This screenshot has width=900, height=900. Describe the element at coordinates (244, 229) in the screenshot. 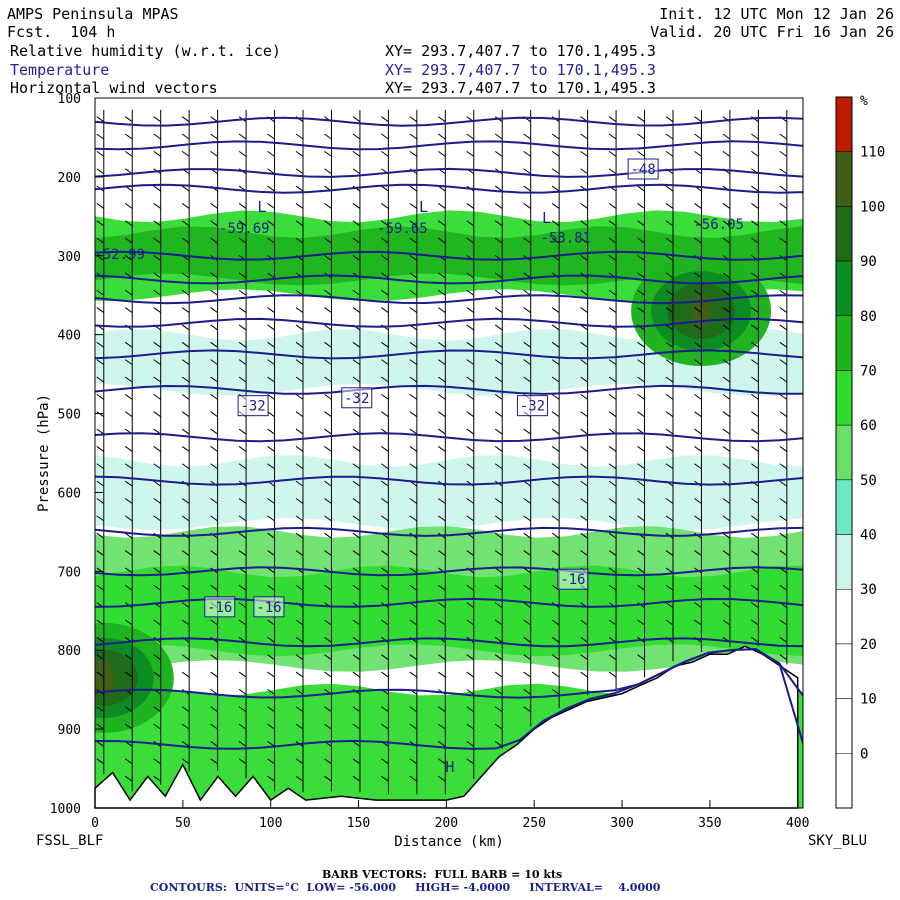

I see `contour-label: -59.69` at that location.